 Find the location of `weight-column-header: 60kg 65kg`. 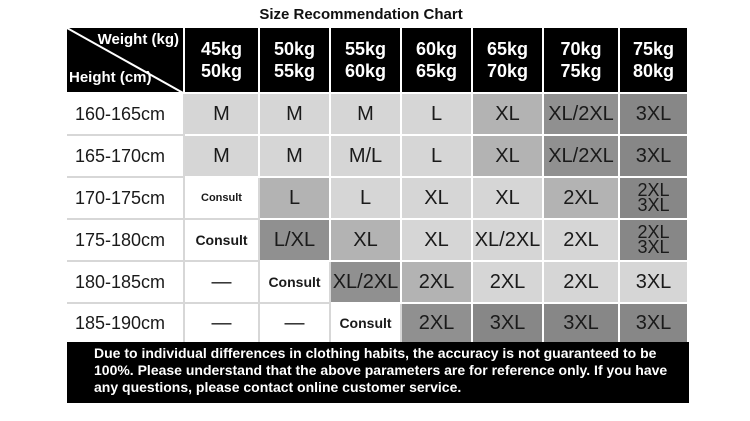

weight-column-header: 60kg 65kg is located at coordinates (437, 61).